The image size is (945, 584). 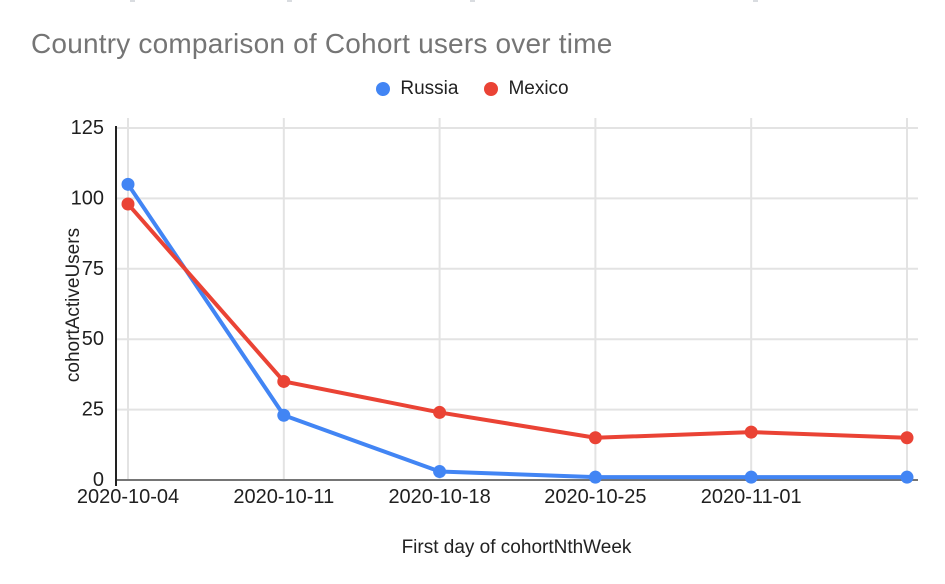 What do you see at coordinates (491, 89) in the screenshot?
I see `legend-dot-mexico-icon` at bounding box center [491, 89].